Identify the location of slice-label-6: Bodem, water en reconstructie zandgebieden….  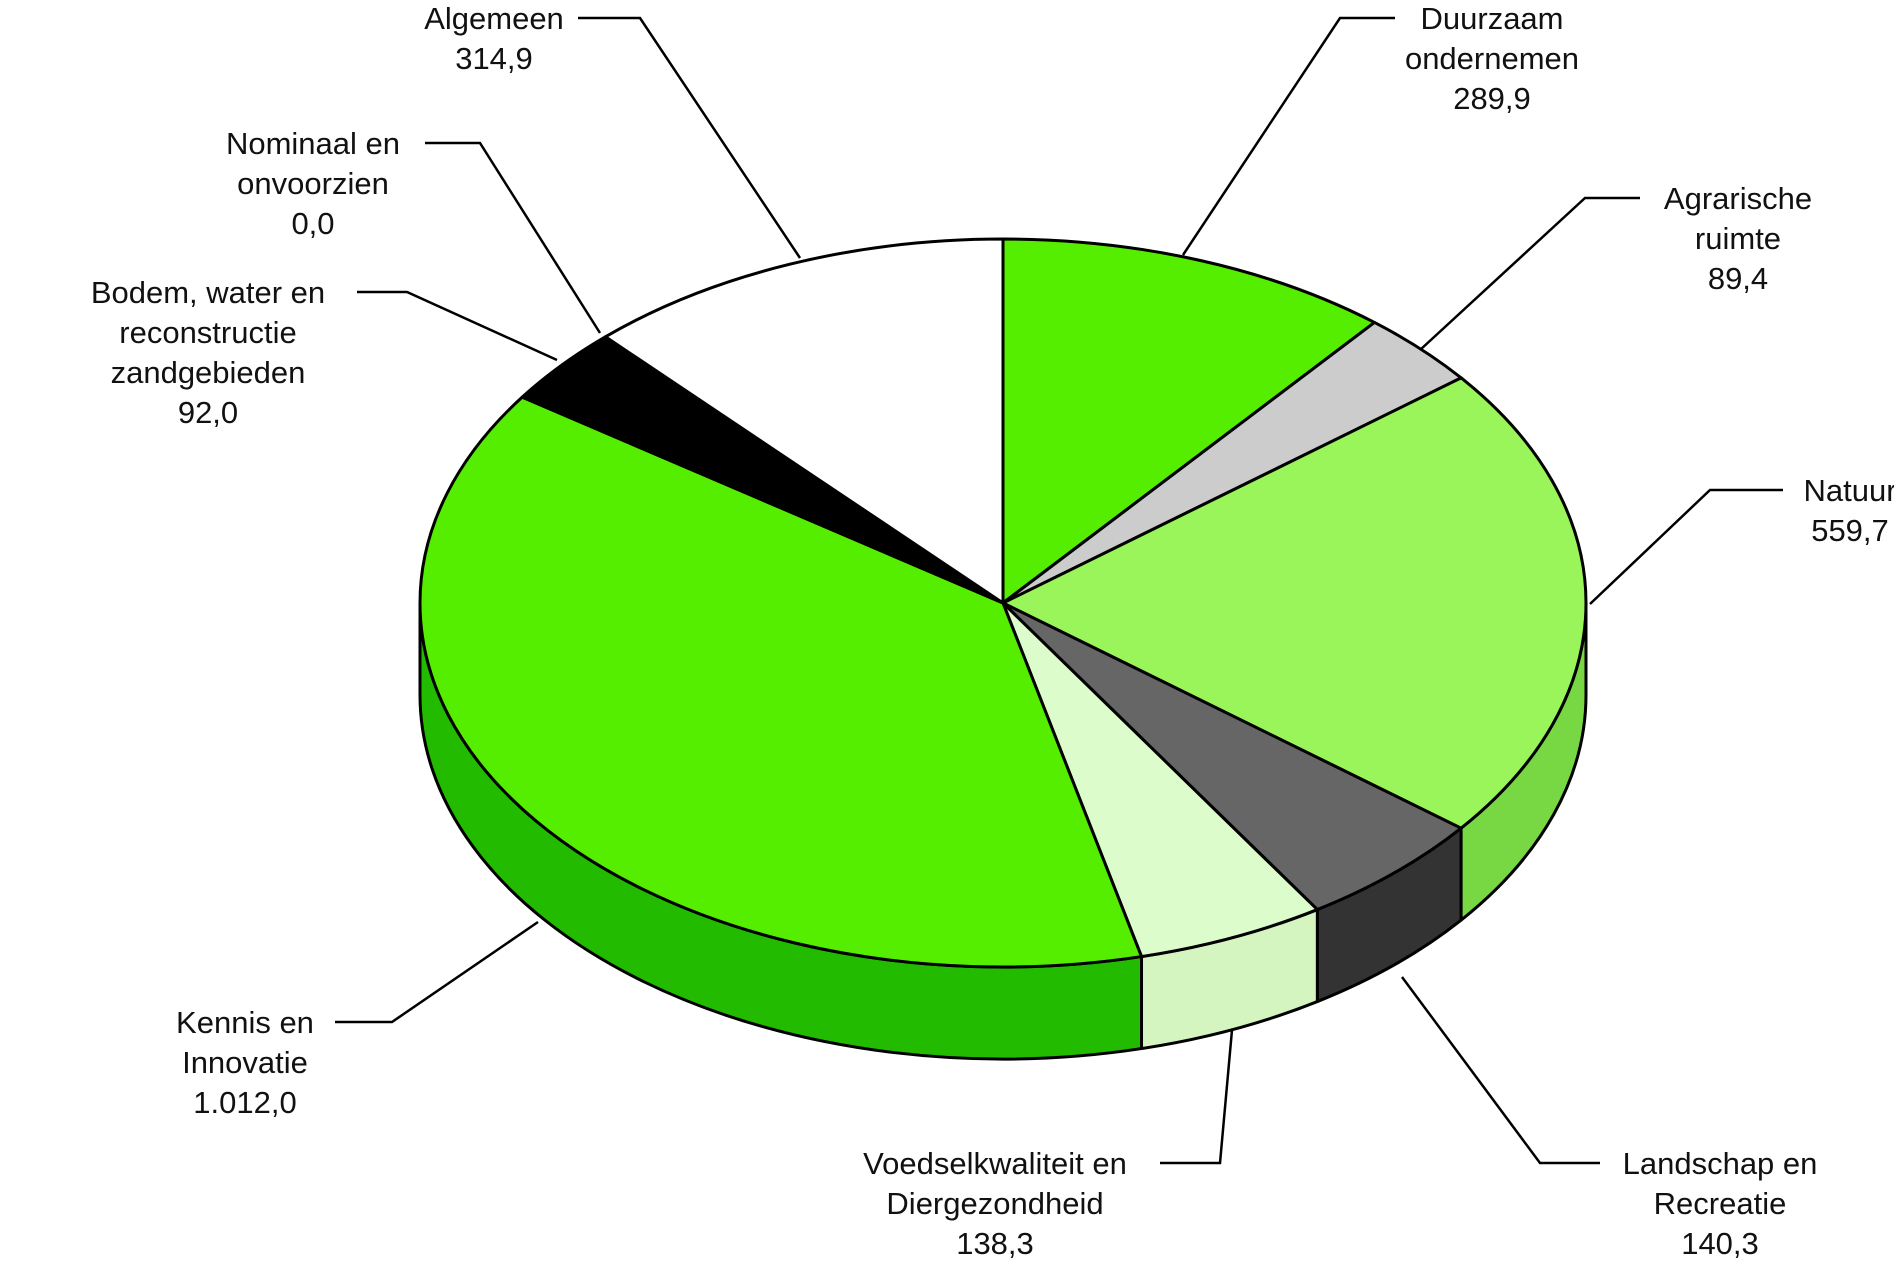
(208, 352).